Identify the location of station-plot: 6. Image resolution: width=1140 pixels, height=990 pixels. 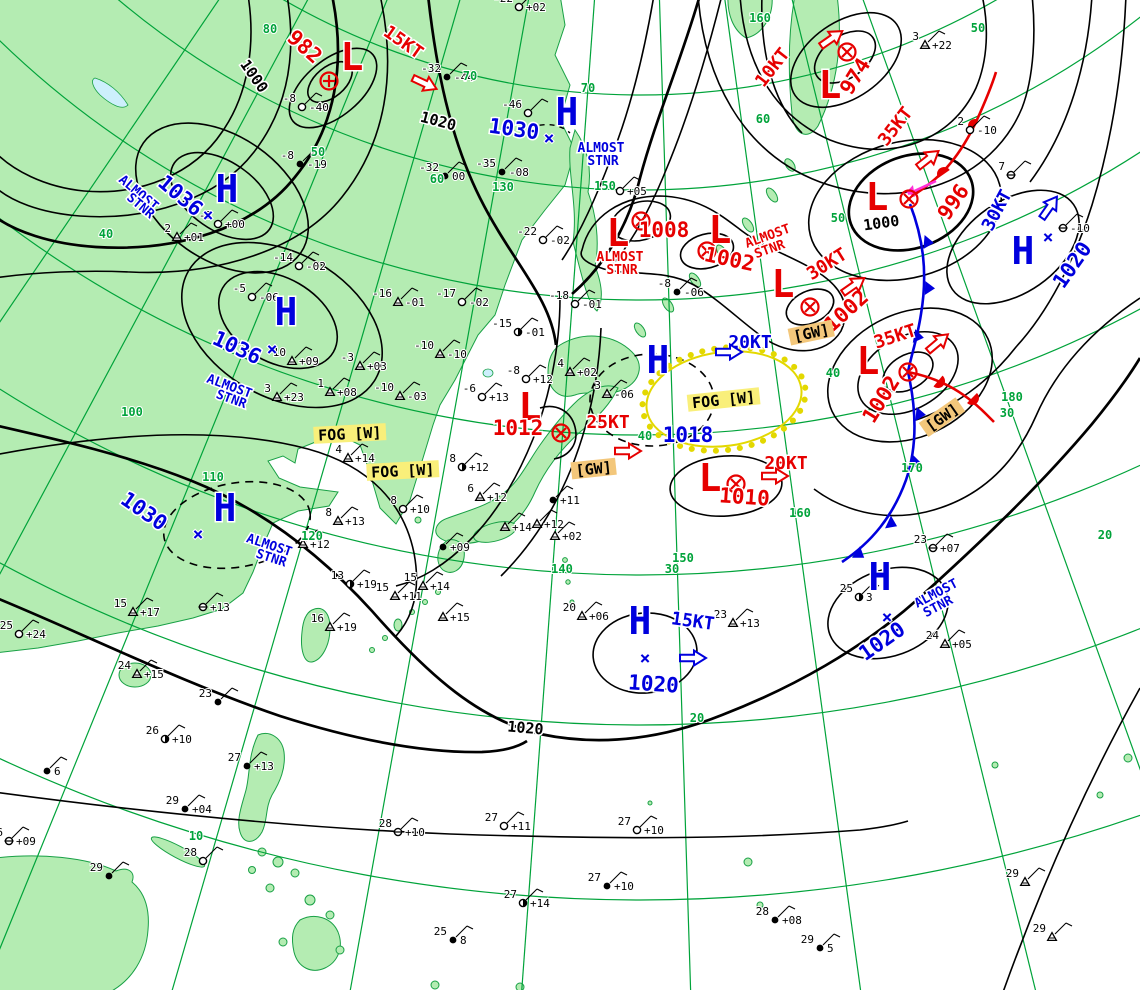
(55, 767).